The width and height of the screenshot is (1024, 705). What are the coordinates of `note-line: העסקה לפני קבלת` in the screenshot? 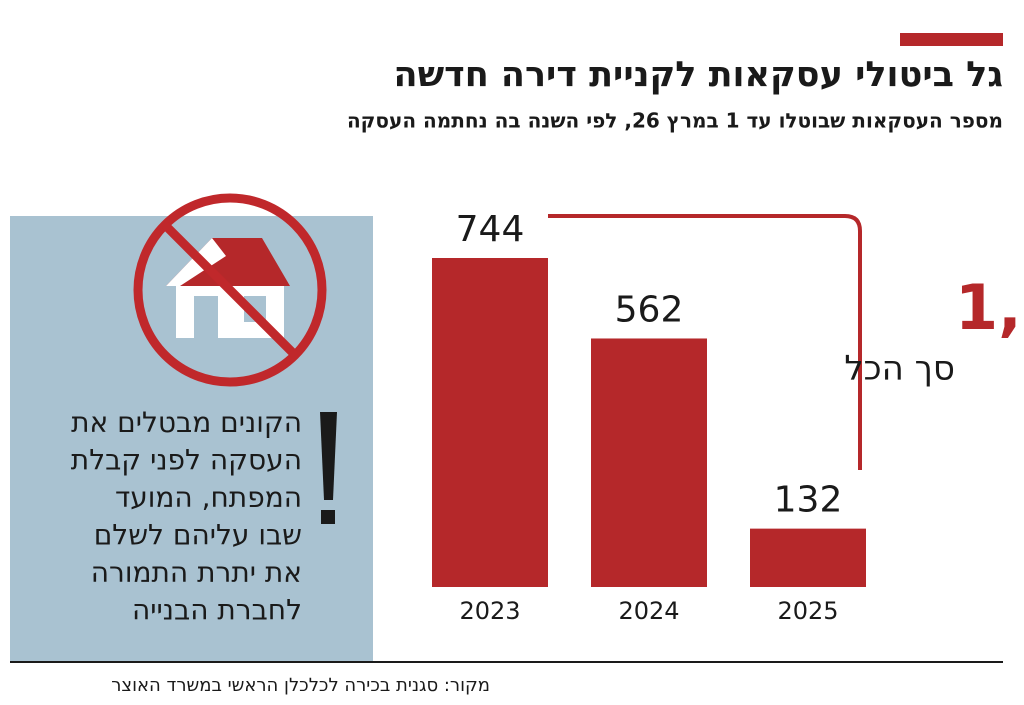 It's located at (186, 460).